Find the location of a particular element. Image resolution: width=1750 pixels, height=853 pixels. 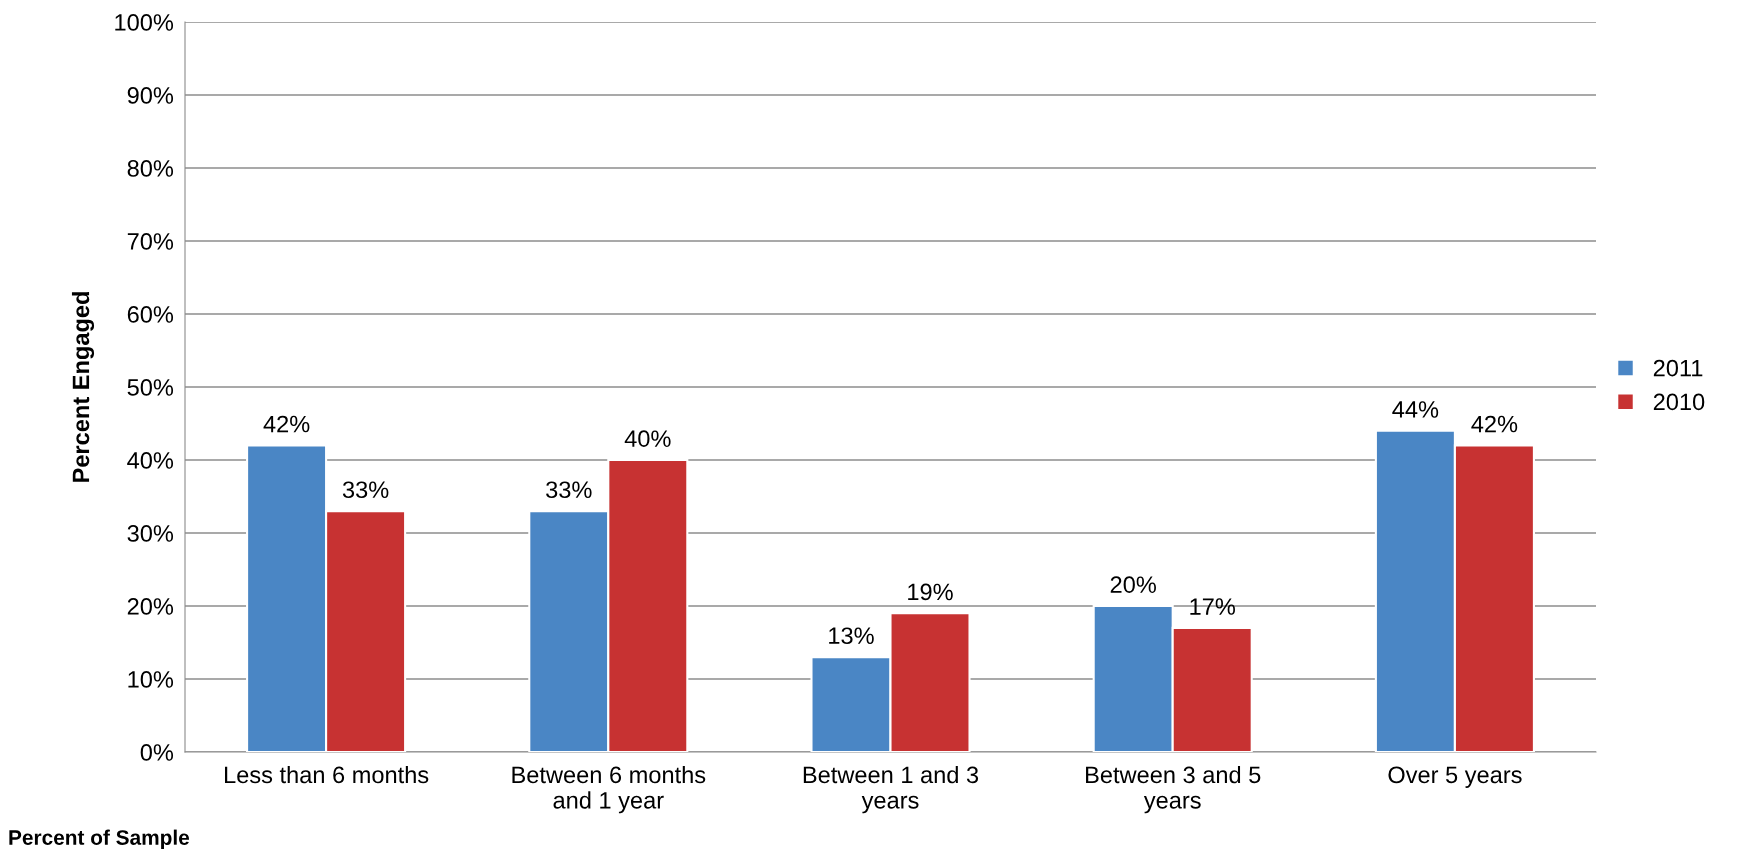

y-tick-label: 80% is located at coordinates (150, 168).